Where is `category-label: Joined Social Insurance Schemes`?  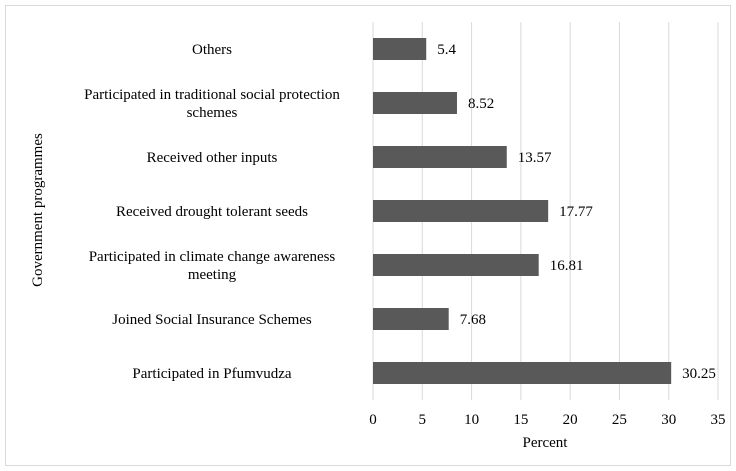 category-label: Joined Social Insurance Schemes is located at coordinates (212, 320).